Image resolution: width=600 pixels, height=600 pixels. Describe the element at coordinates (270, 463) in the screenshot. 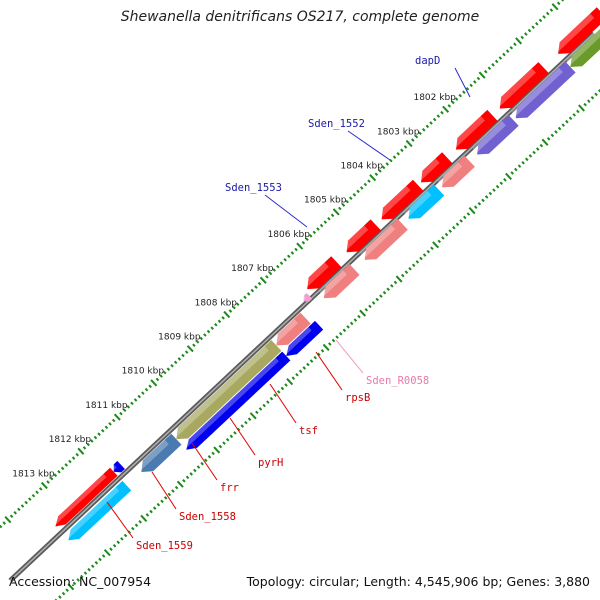

I see `gene-label-pyrh: pyrH` at that location.